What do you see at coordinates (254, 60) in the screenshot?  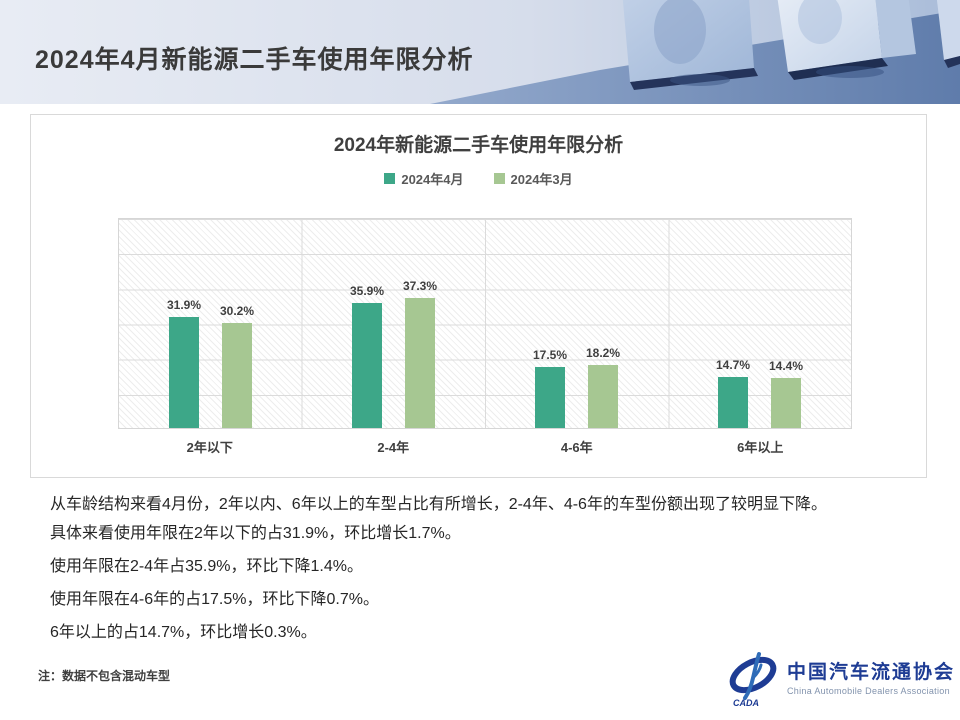 I see `page-title: 2024年4月新能源二手车使用年限分析` at bounding box center [254, 60].